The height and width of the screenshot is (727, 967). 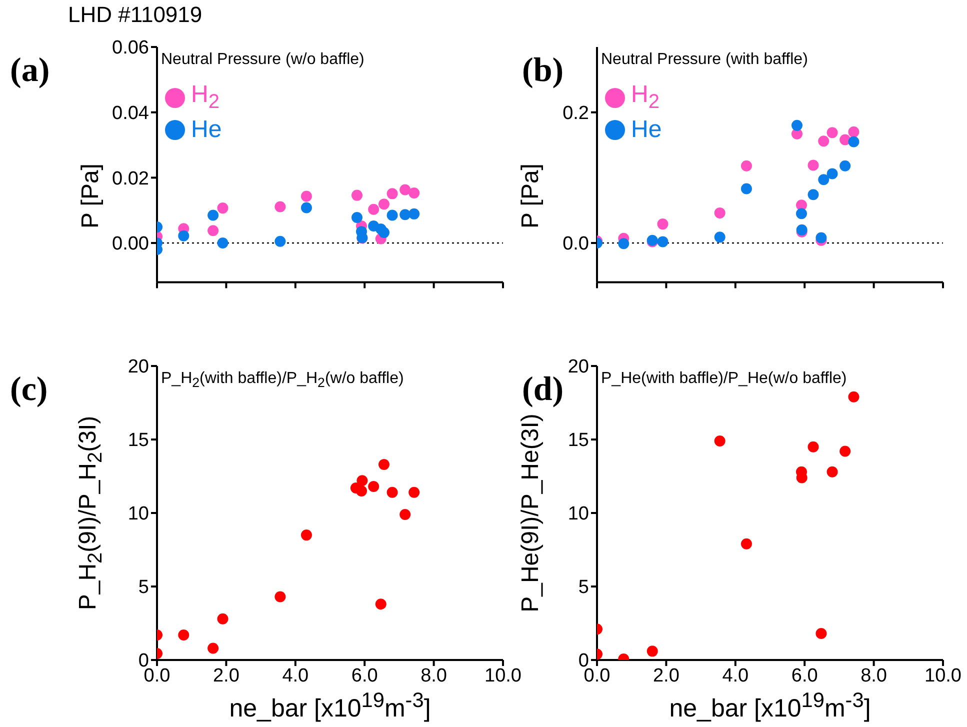 What do you see at coordinates (282, 380) in the screenshot?
I see `chart-title: P_H$_{2}$(with baffle)/P_H$_{2}$(w/o baffle)` at bounding box center [282, 380].